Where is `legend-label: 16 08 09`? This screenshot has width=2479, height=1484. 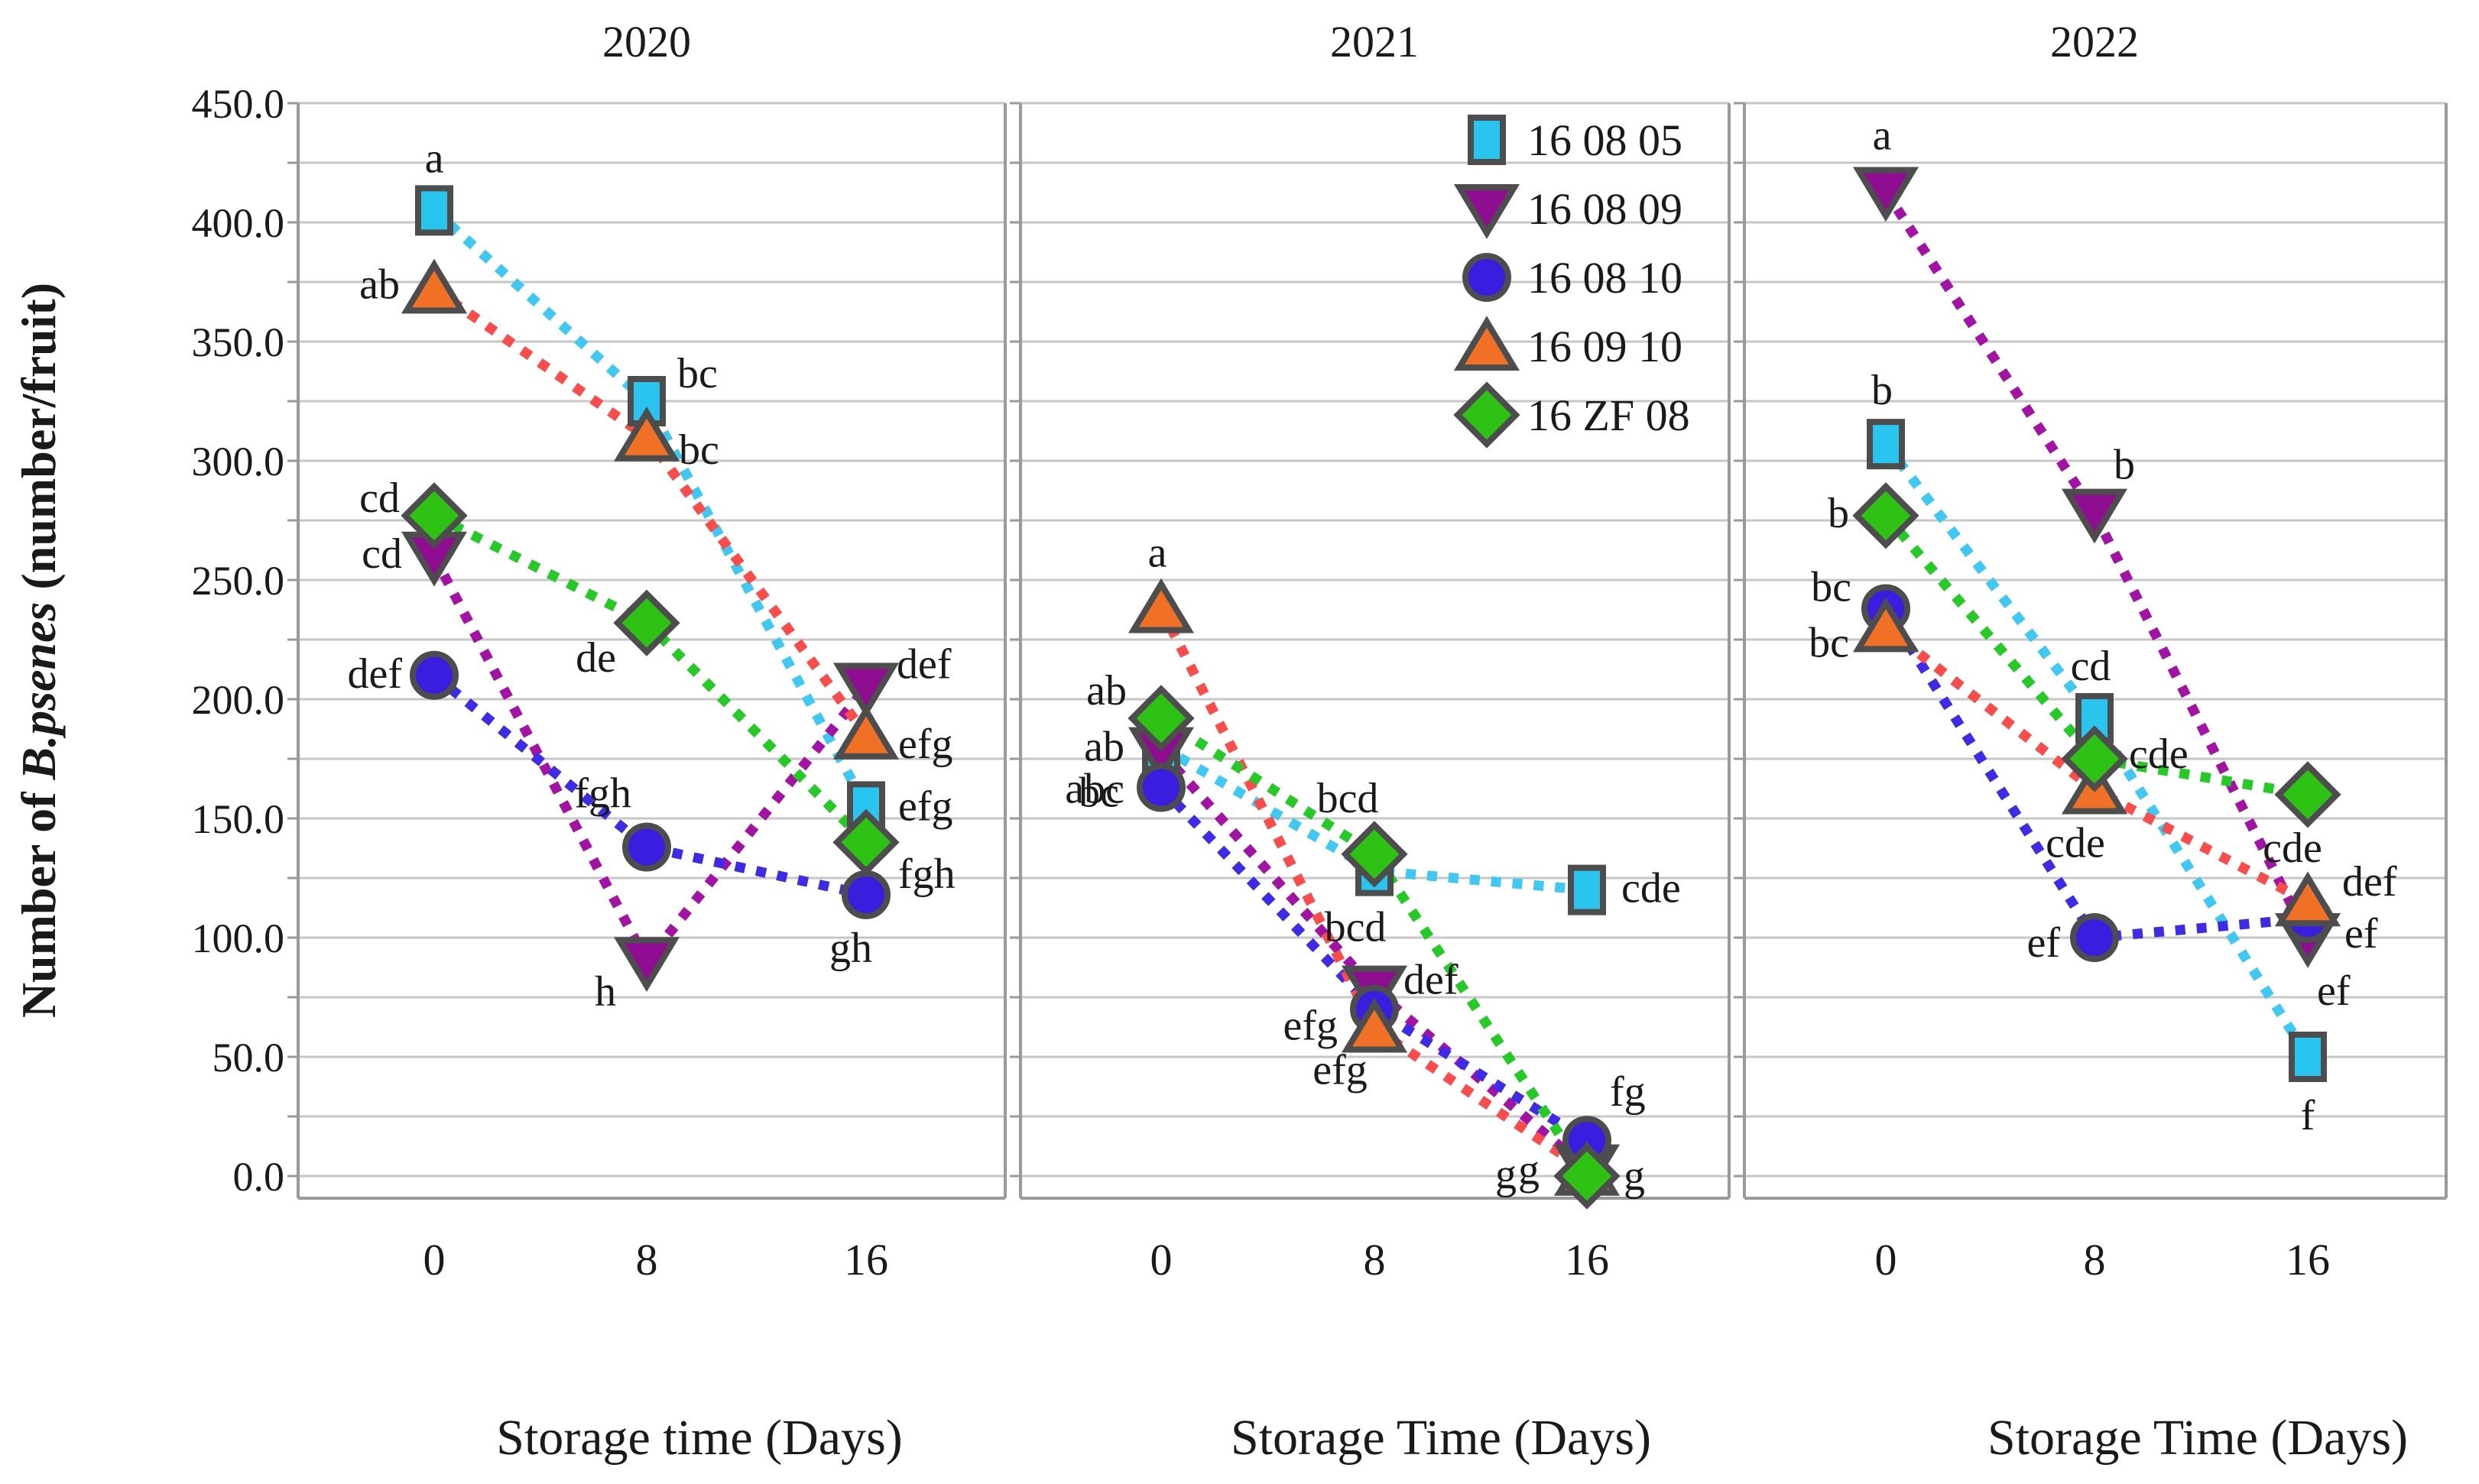 legend-label: 16 08 09 is located at coordinates (1604, 209).